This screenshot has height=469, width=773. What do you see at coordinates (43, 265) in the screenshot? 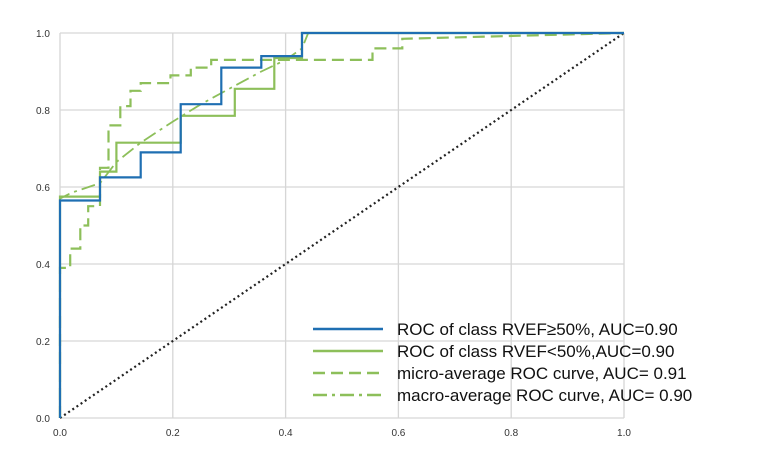
I see `y-tick-label: 0.4` at bounding box center [43, 265].